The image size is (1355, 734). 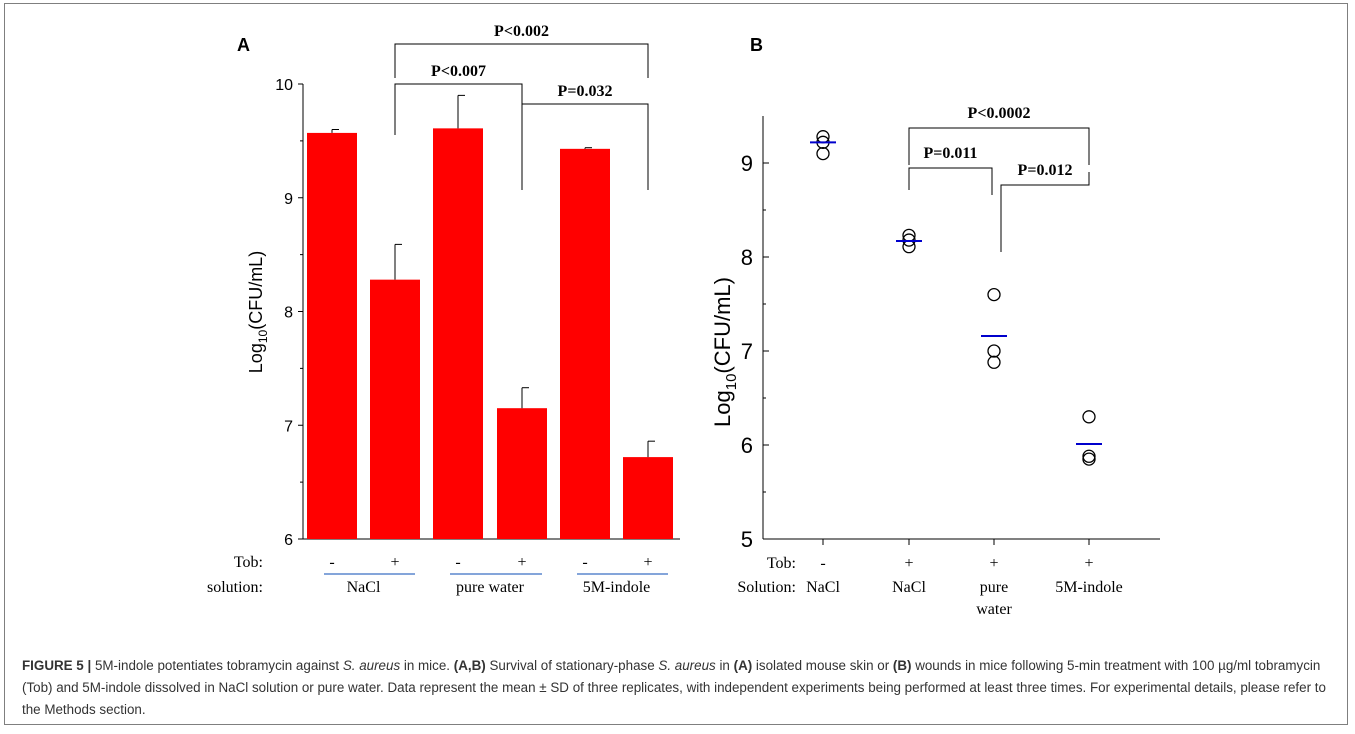 What do you see at coordinates (724, 665) in the screenshot?
I see `caption-text: in` at bounding box center [724, 665].